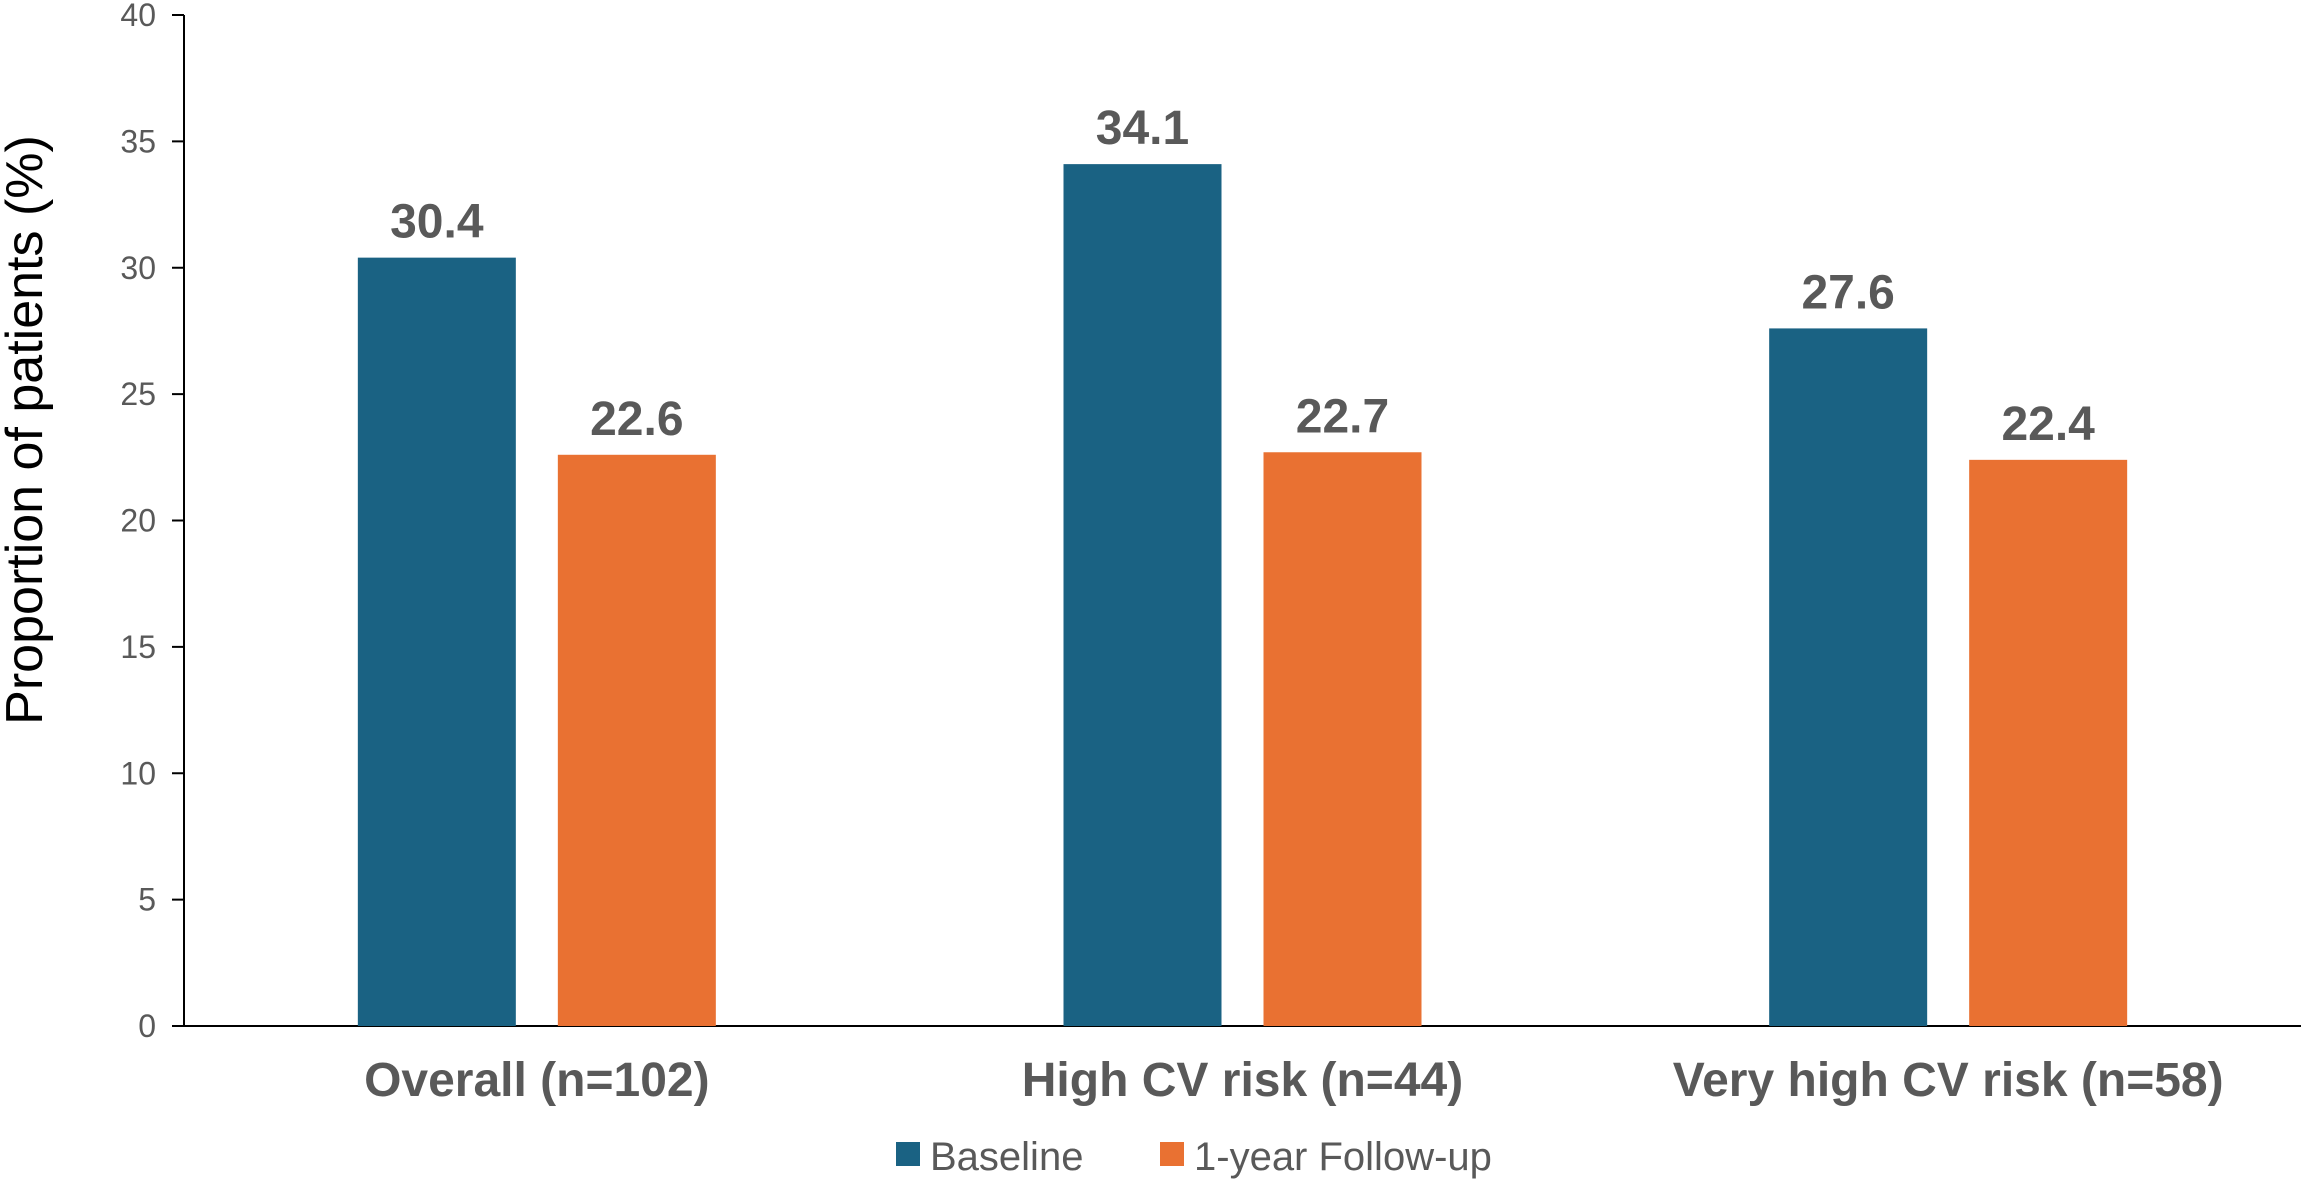  I want to click on data-label: 22.4, so click(2048, 424).